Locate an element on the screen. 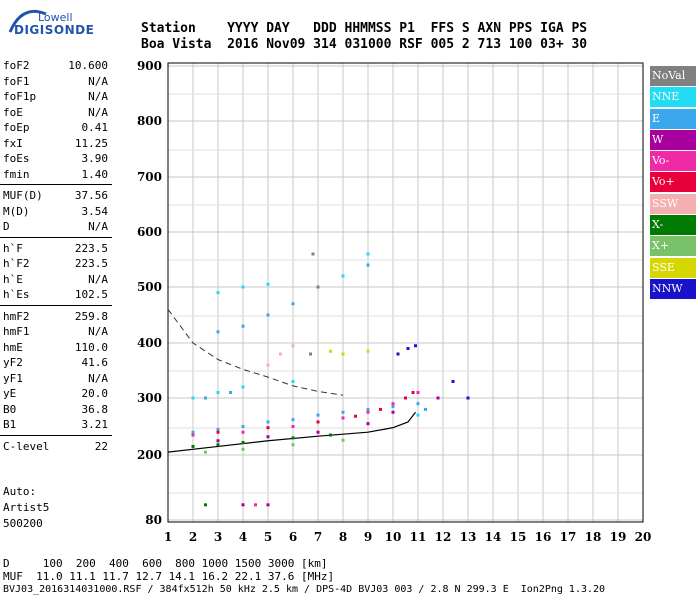  parameter-label: hmF1 is located at coordinates (16, 331).